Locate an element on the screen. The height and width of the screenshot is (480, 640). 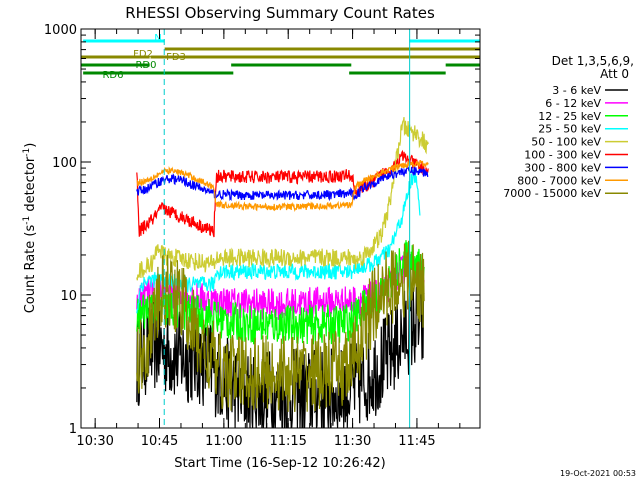
legend-label-3-6-kev: 3 - 6 keV is located at coordinates (576, 90).